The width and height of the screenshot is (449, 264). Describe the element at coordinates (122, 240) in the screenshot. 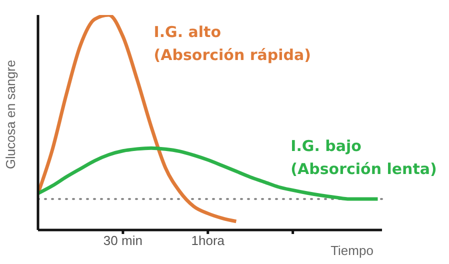

I see `x-tick-label: 30 min` at that location.